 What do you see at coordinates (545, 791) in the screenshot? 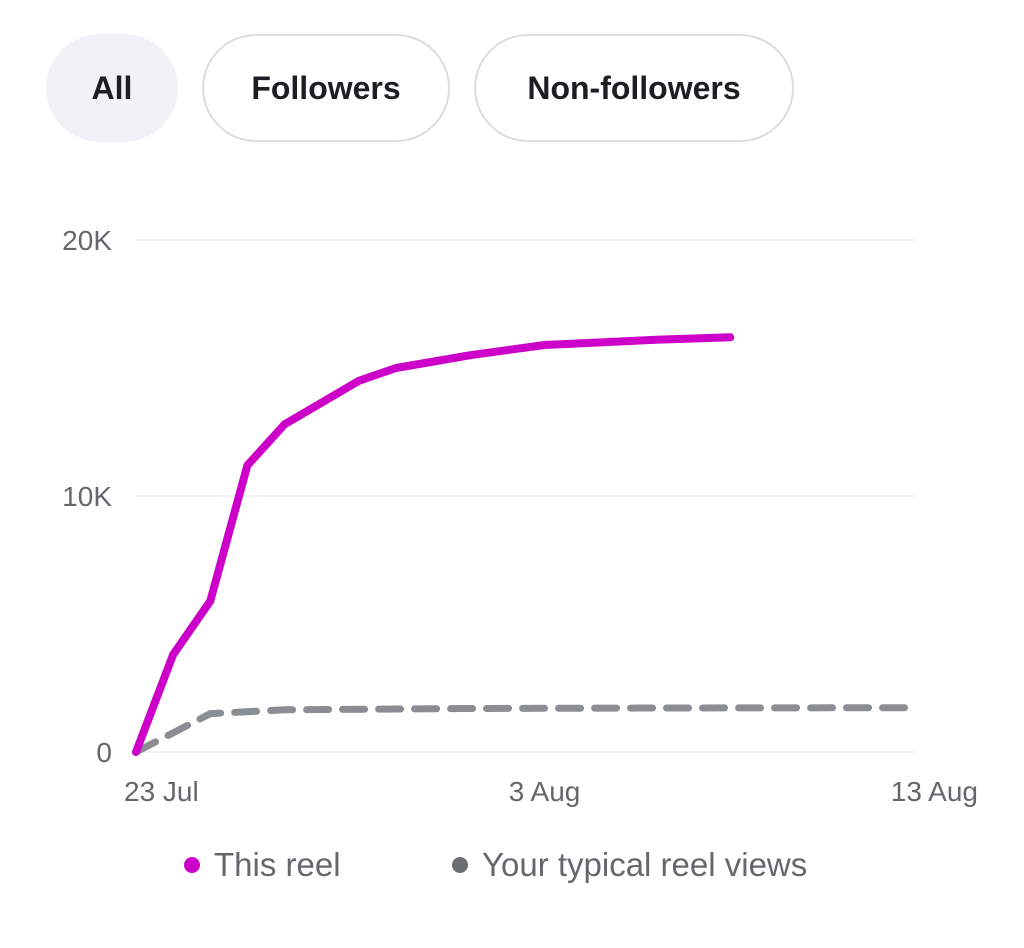
I see `x-tick-label: 3 Aug` at bounding box center [545, 791].